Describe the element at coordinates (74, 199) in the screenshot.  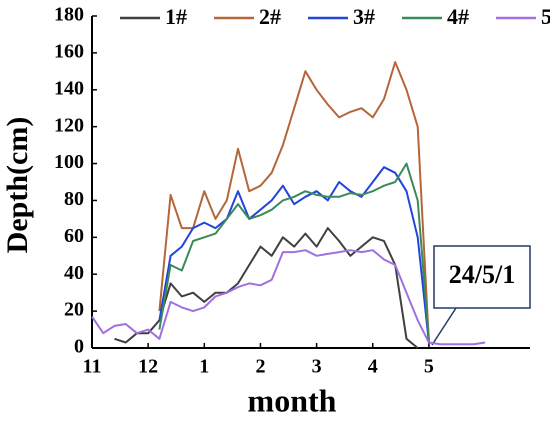
I see `y-tick-label: 80` at that location.